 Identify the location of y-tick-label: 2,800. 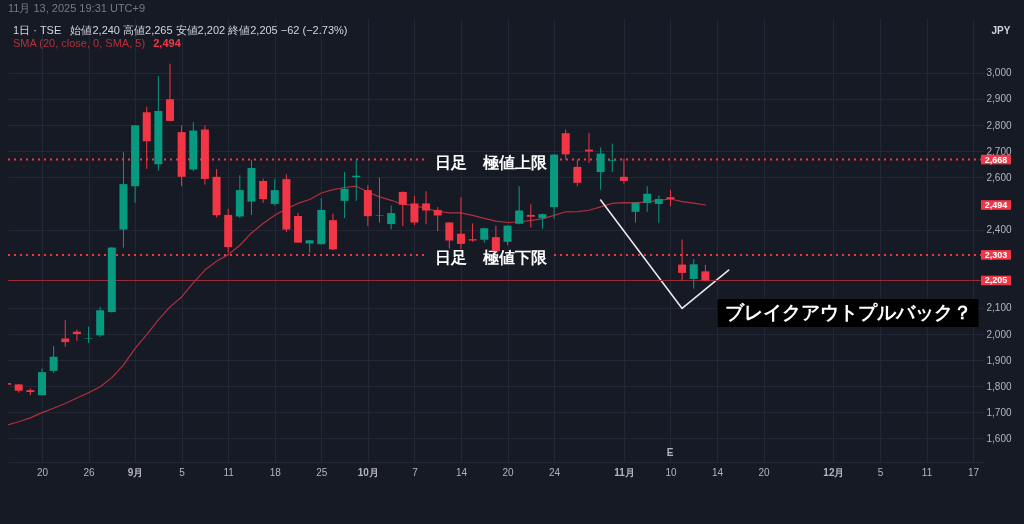
(999, 125).